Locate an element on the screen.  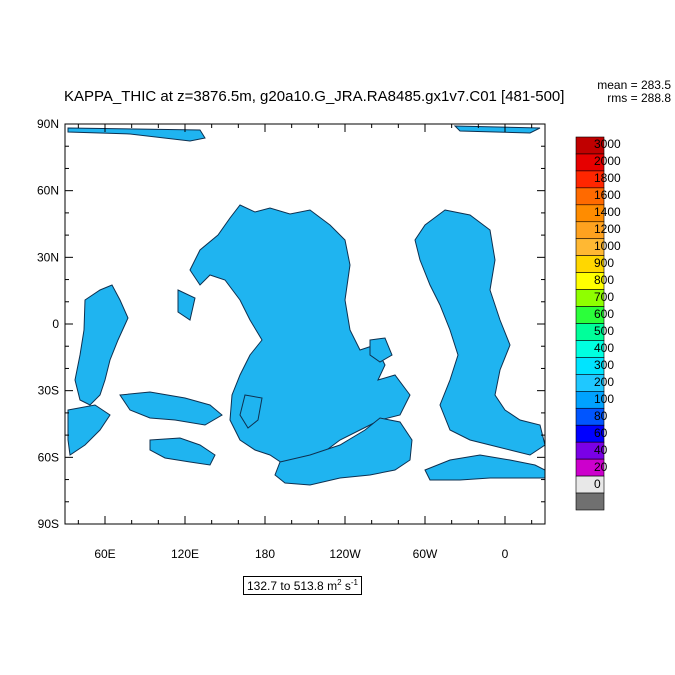
arctic-strip-east is located at coordinates (497, 129).